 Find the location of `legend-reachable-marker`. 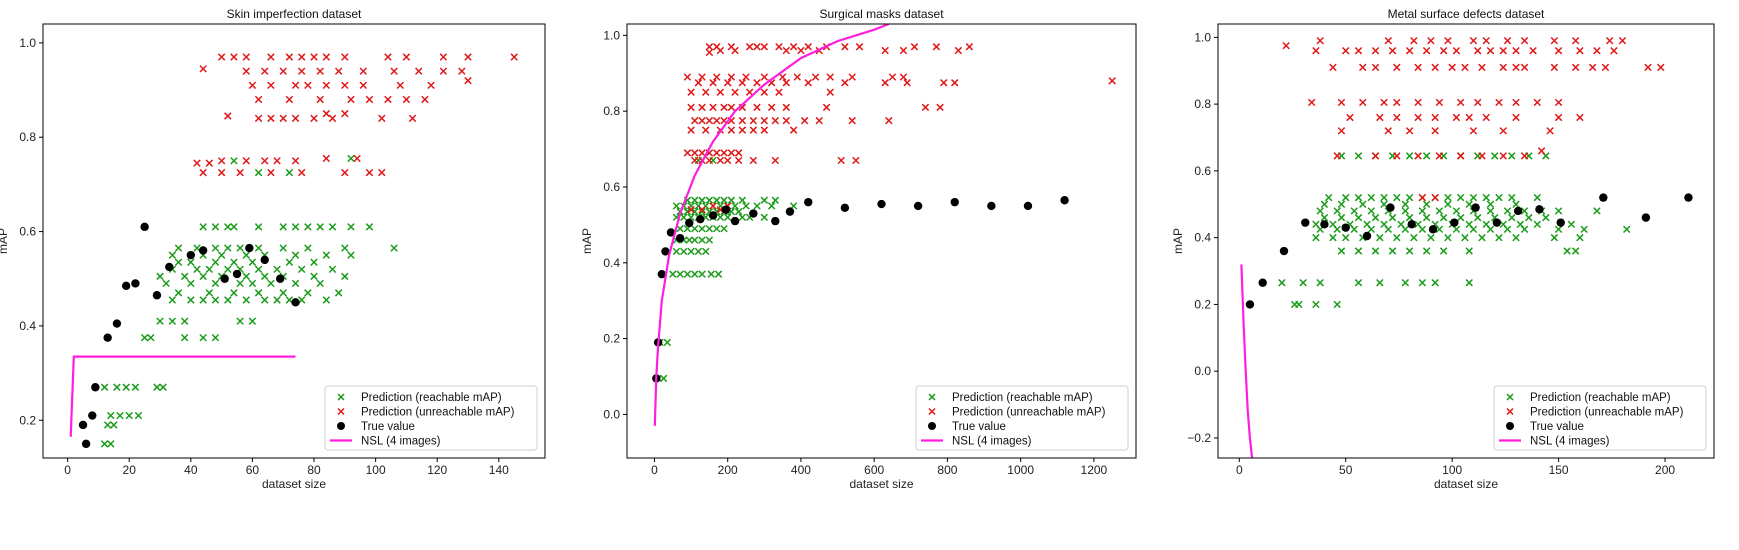

legend-reachable-marker is located at coordinates (1510, 397).